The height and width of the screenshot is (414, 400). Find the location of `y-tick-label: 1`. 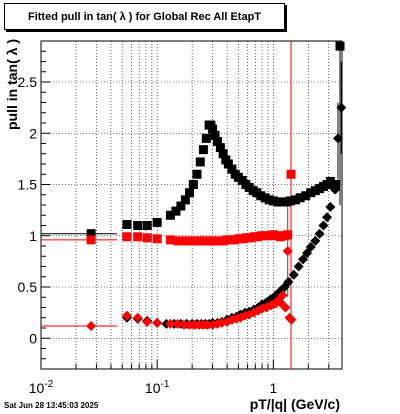

y-tick-label: 1 is located at coordinates (33, 236).